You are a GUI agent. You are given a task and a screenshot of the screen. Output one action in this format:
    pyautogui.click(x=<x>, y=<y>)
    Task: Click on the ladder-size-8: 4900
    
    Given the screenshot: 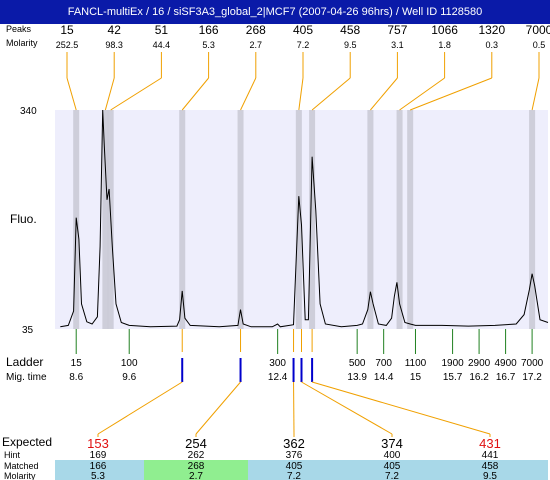 What is the action you would take?
    pyautogui.click(x=505, y=363)
    